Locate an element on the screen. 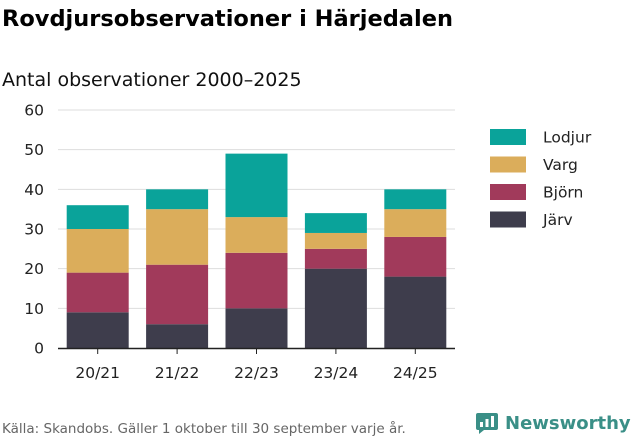 The height and width of the screenshot is (439, 631). x-axis-ticks: 20/21 21/22 22/23 23/24 24/25 is located at coordinates (256, 365).